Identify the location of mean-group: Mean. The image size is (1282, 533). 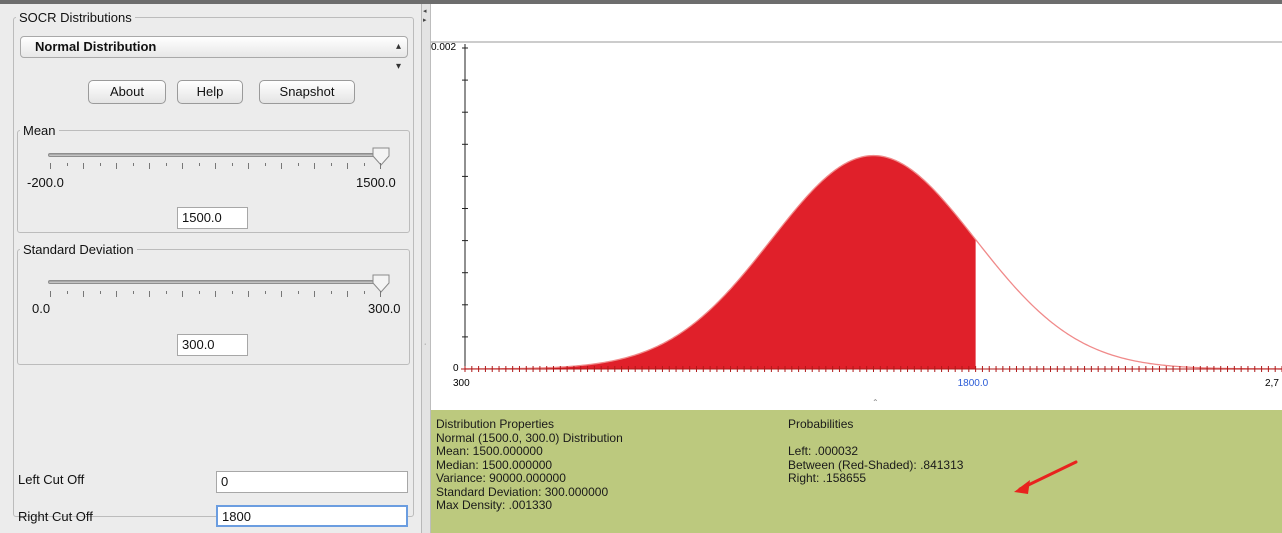
(213, 178).